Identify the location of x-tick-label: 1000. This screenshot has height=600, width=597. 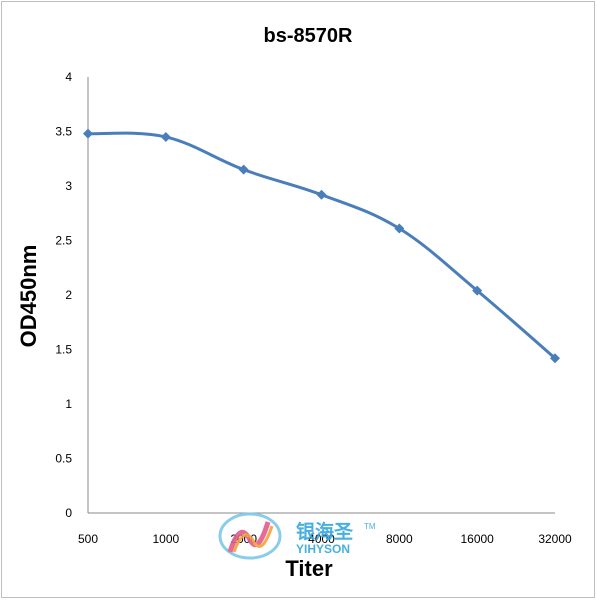
(165, 539).